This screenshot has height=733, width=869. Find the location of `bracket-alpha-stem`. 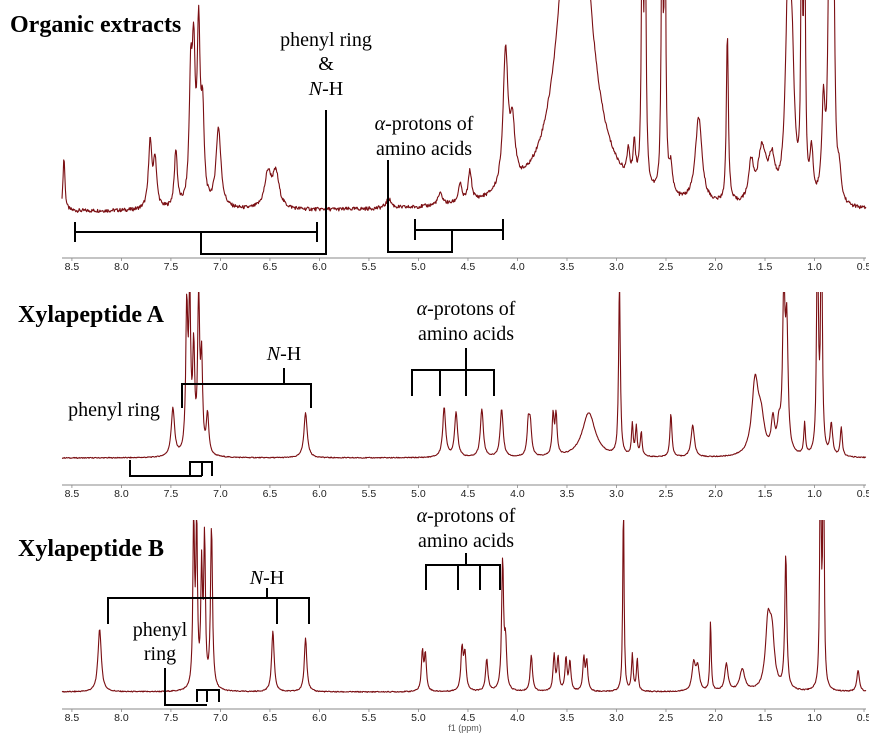

bracket-alpha-stem is located at coordinates (420, 206).